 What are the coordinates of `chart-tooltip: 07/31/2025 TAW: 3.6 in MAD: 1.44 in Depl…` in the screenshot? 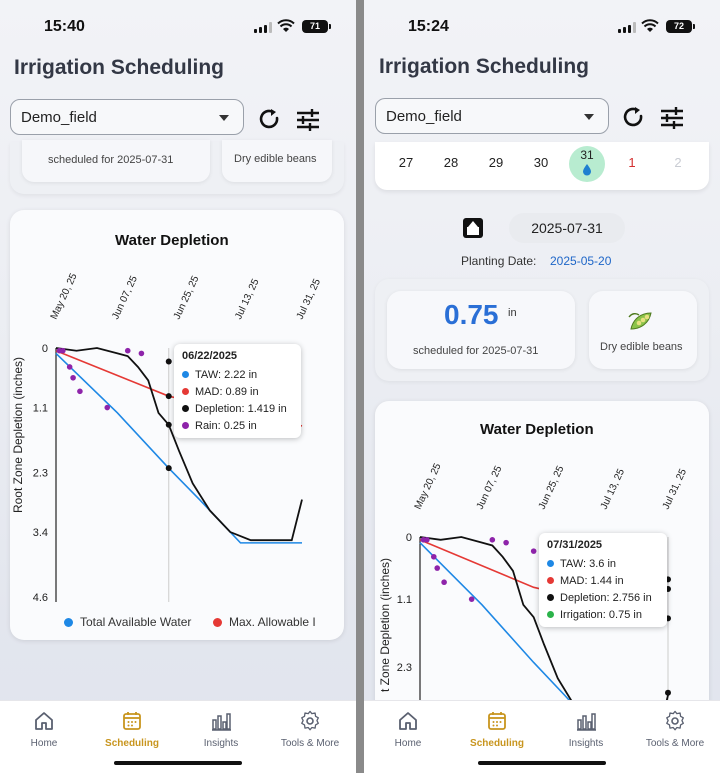 It's located at (603, 580).